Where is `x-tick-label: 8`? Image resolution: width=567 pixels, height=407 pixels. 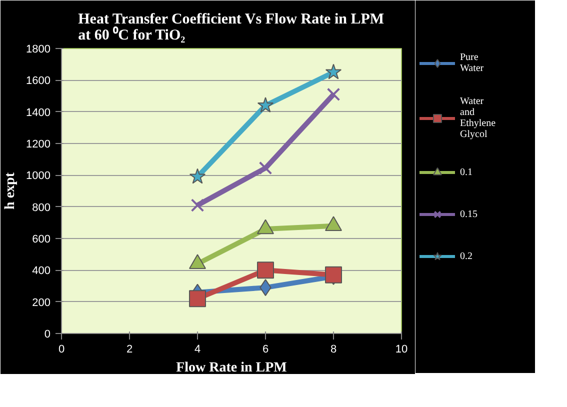 x-tick-label: 8 is located at coordinates (333, 350).